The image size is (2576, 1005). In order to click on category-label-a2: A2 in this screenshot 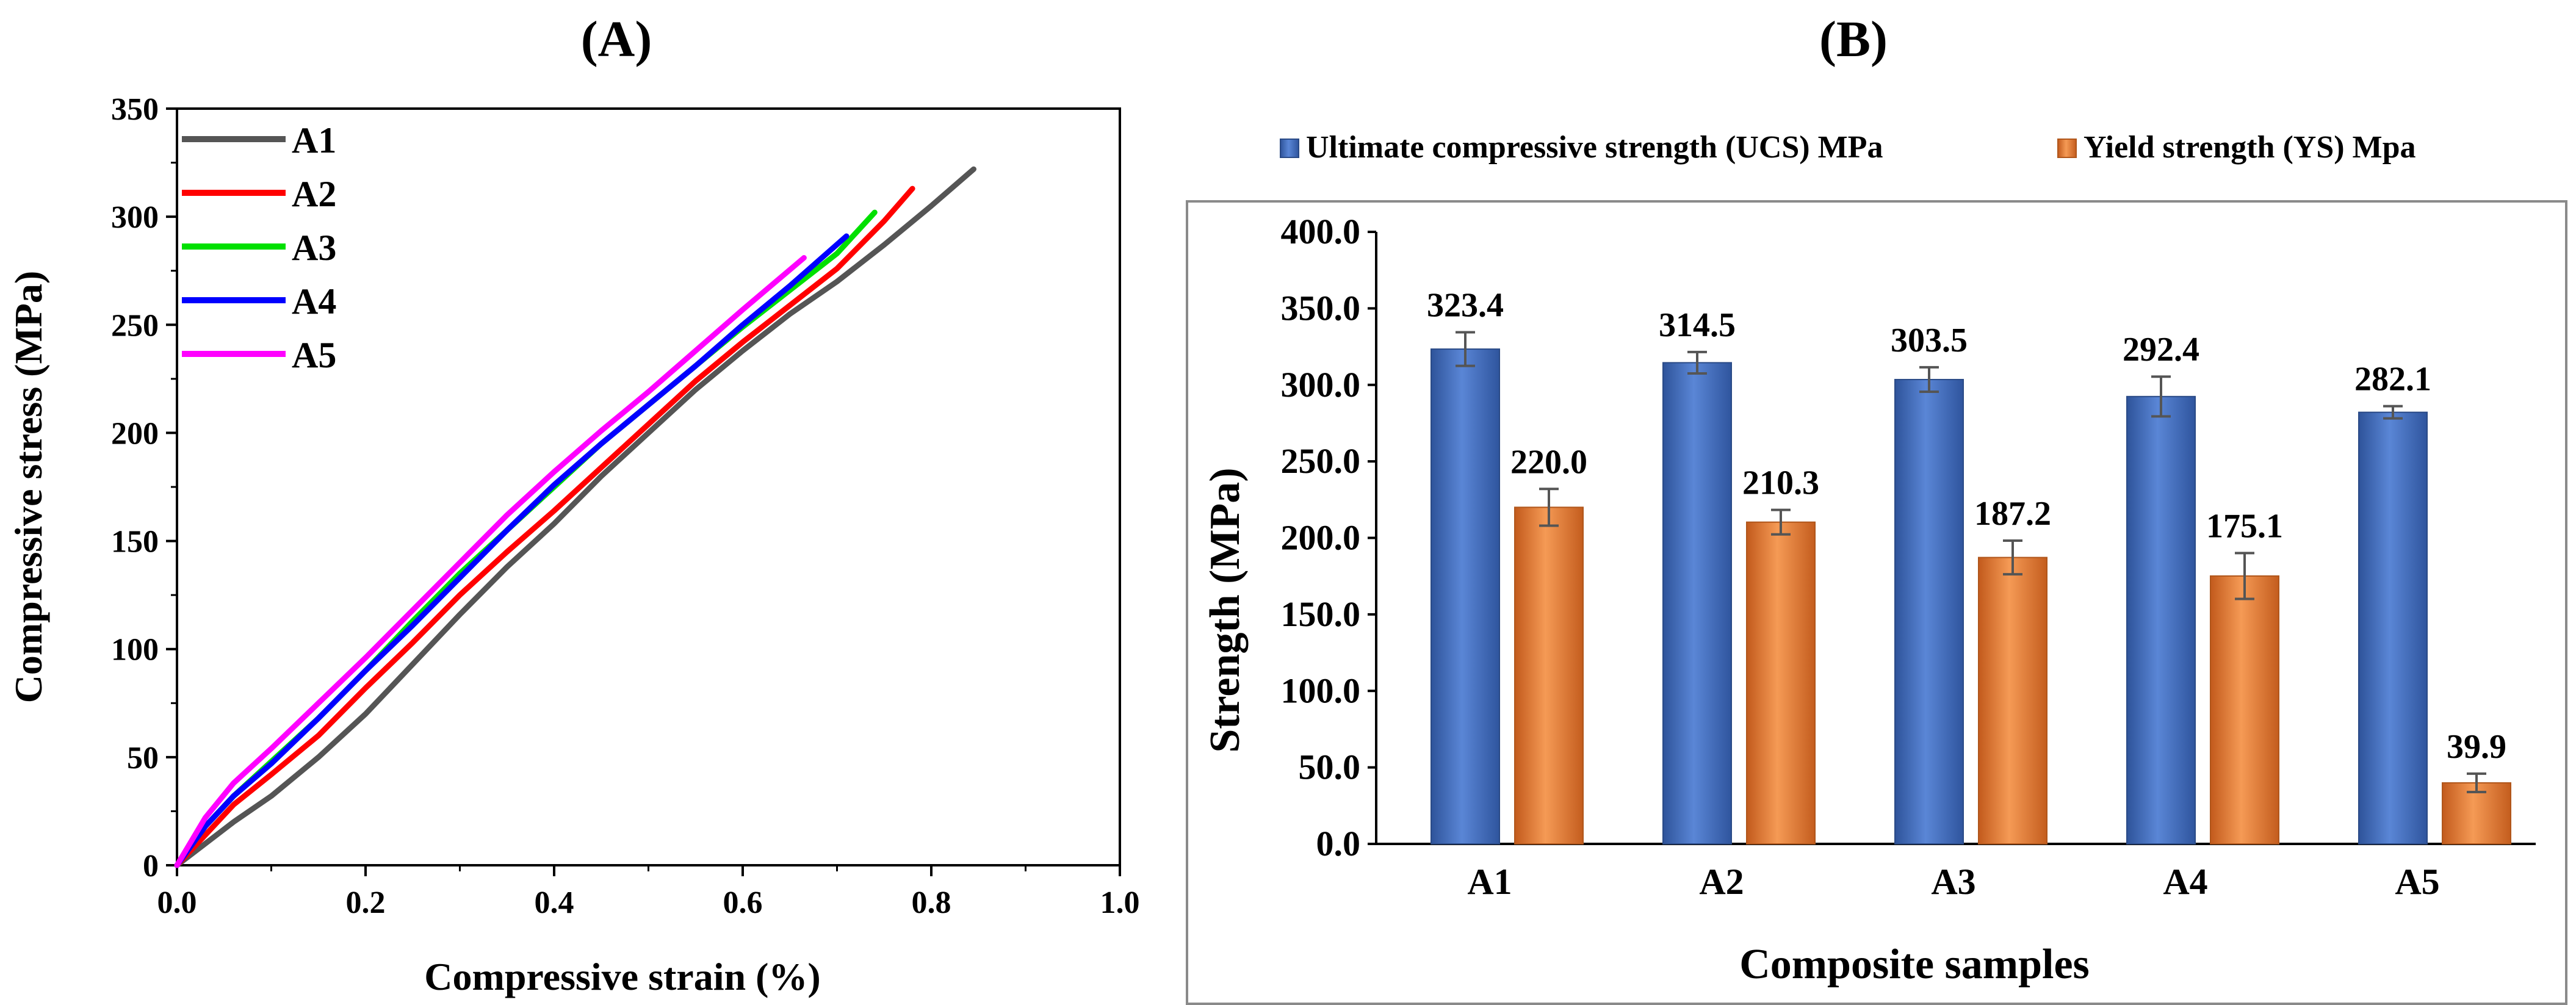, I will do `click(1721, 882)`.